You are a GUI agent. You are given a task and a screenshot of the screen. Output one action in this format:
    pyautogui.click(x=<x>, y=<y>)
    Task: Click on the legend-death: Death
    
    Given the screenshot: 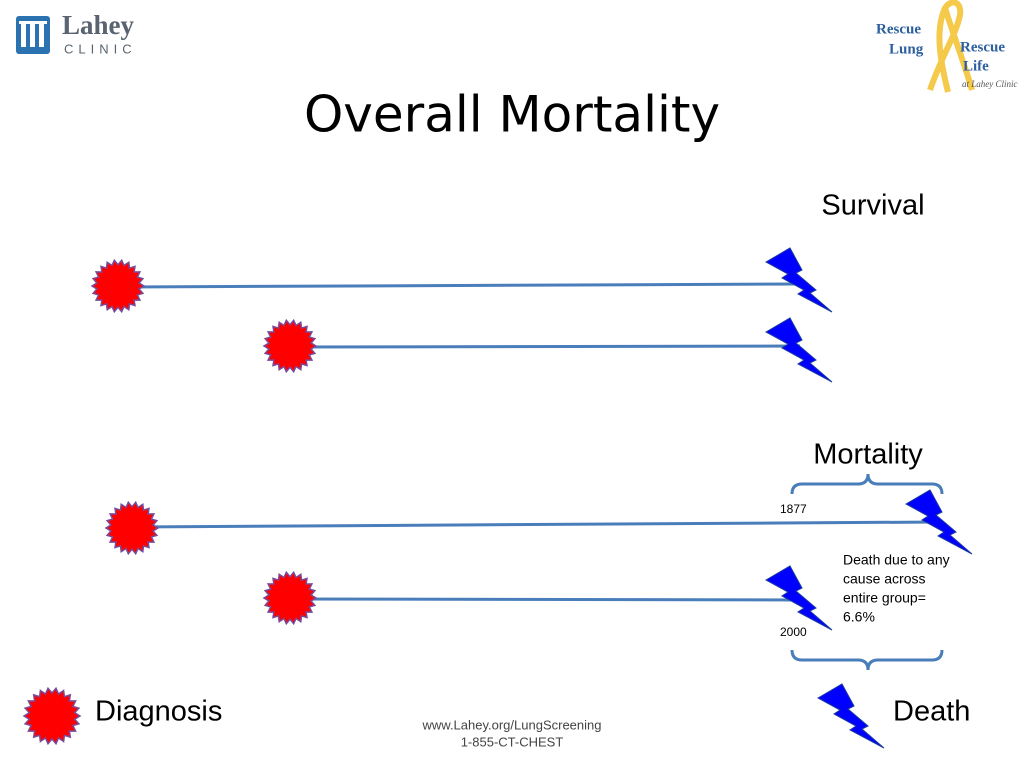 What is the action you would take?
    pyautogui.click(x=931, y=712)
    